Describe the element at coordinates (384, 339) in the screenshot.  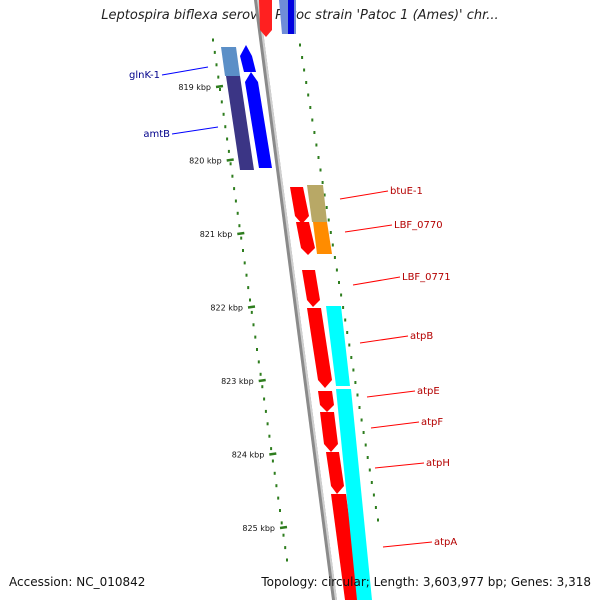
I see `leader-line-atpB` at that location.